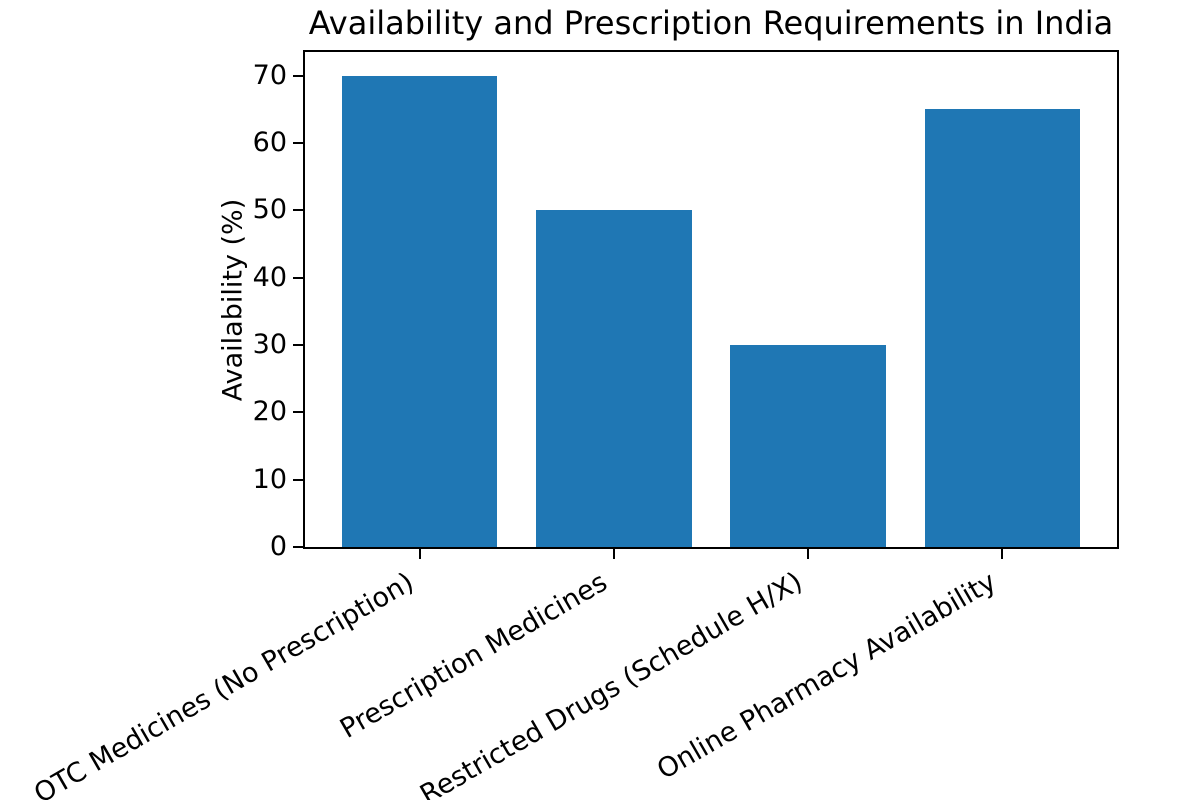 Image resolution: width=1200 pixels, height=800 pixels. What do you see at coordinates (269, 344) in the screenshot?
I see `y-tick-label: 30` at bounding box center [269, 344].